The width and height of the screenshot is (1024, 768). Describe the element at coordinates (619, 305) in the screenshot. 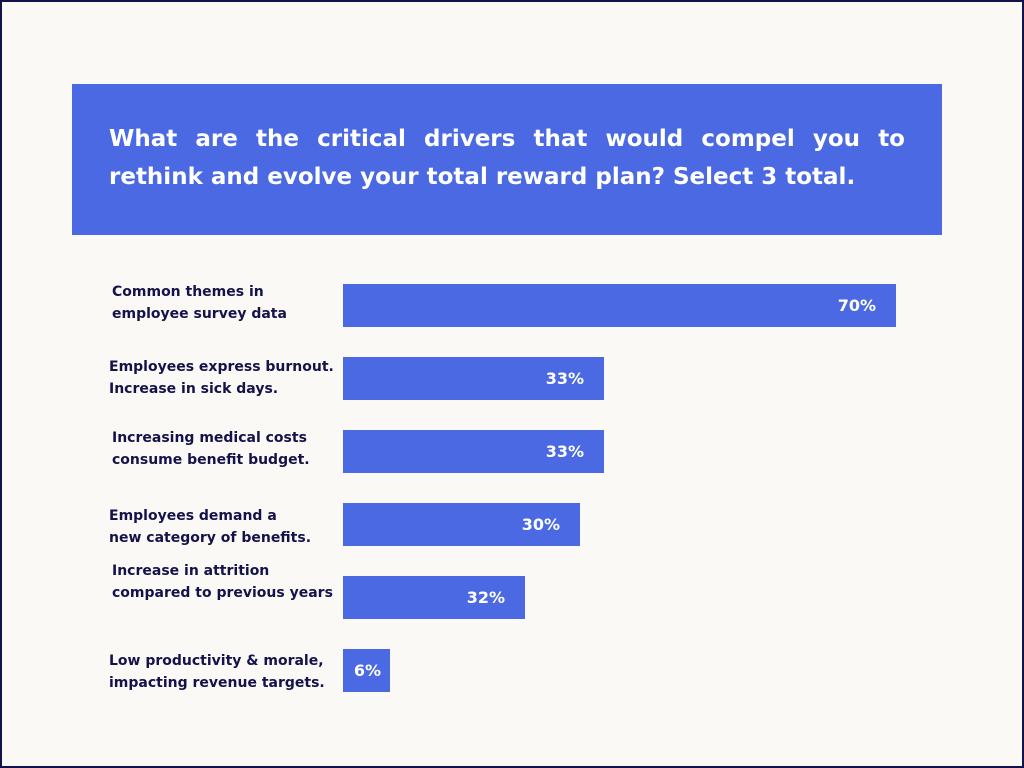

I see `bar: 70%` at that location.